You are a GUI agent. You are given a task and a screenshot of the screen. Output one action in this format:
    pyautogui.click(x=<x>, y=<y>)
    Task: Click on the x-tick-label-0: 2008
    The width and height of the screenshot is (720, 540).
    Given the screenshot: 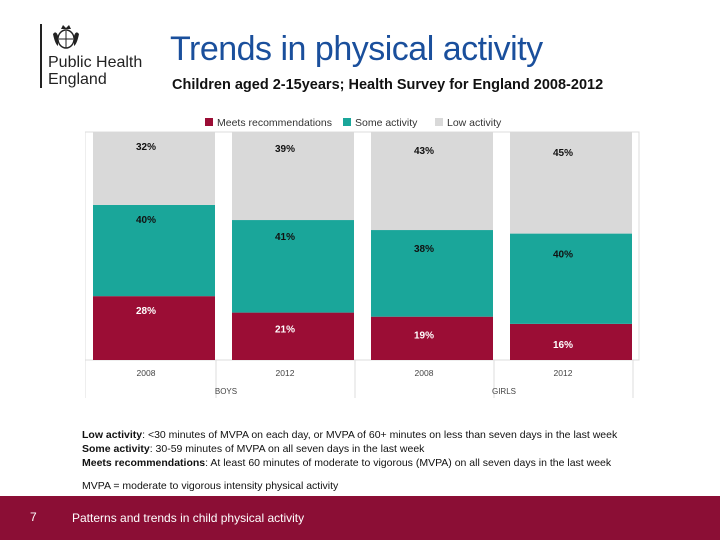 What is the action you would take?
    pyautogui.click(x=146, y=373)
    